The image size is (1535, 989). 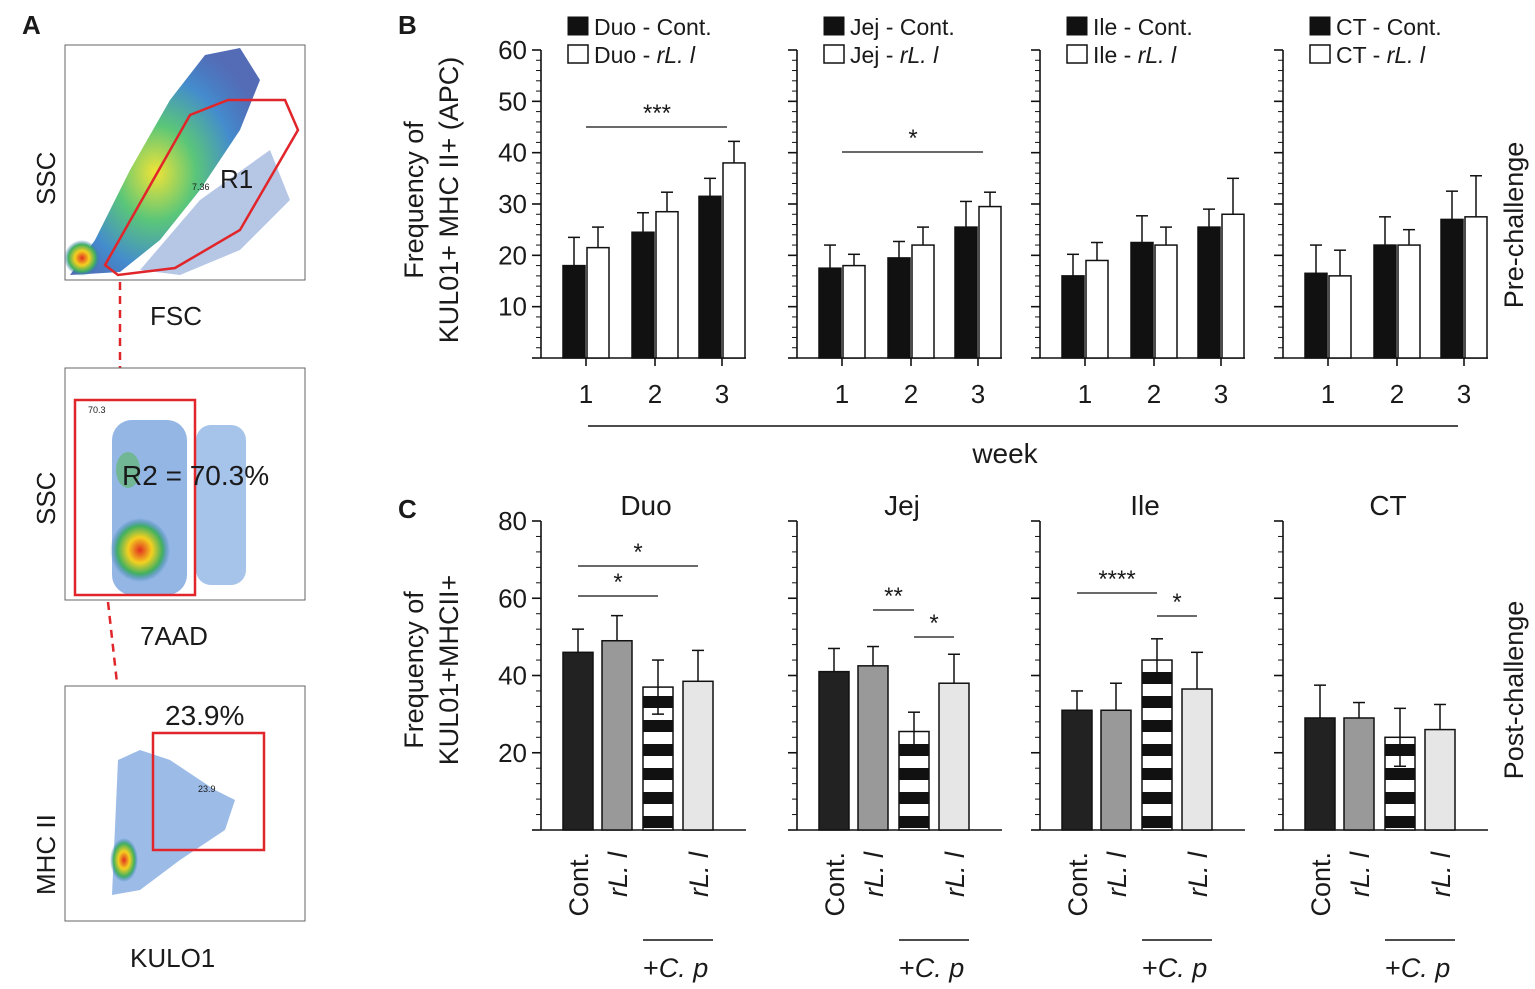 I want to click on bar-ct-cat0, so click(x=1320, y=774).